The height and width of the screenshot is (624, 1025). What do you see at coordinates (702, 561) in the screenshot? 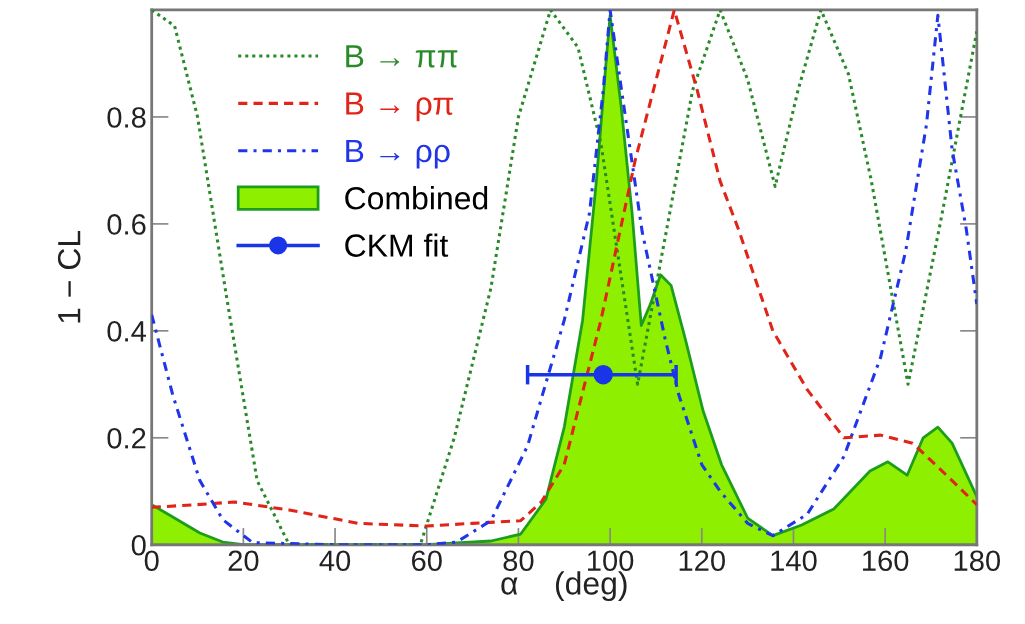
I see `x-tick-label: 120` at bounding box center [702, 561].